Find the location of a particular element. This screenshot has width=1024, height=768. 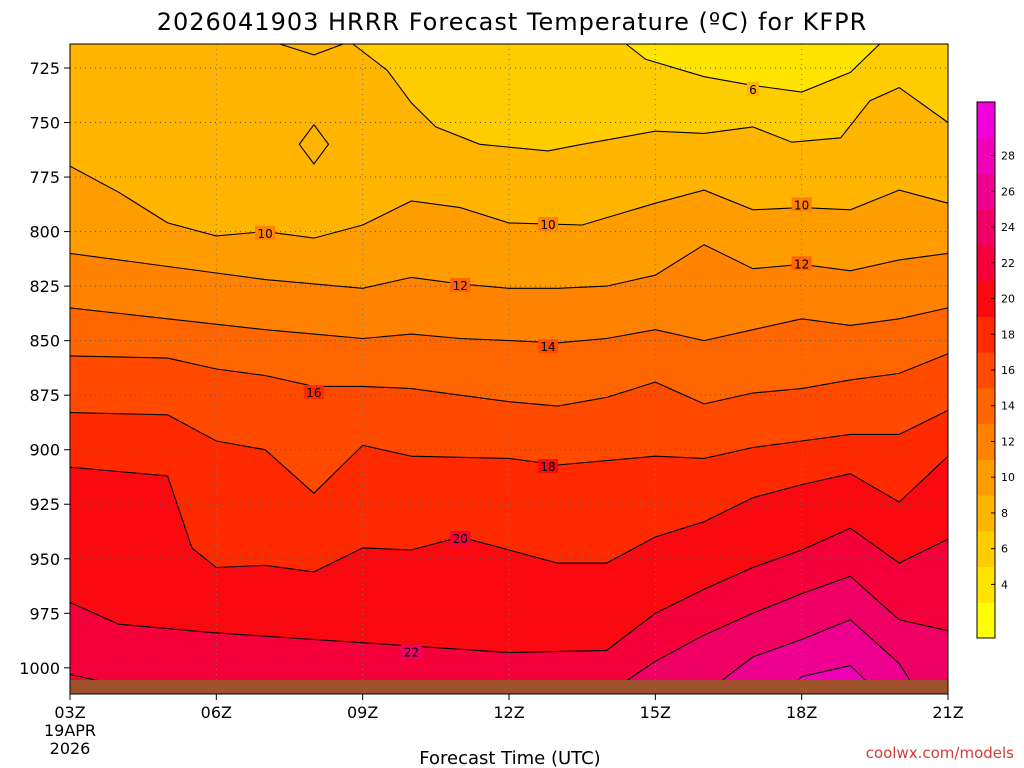

y-tick-label: 900 is located at coordinates (44, 450).